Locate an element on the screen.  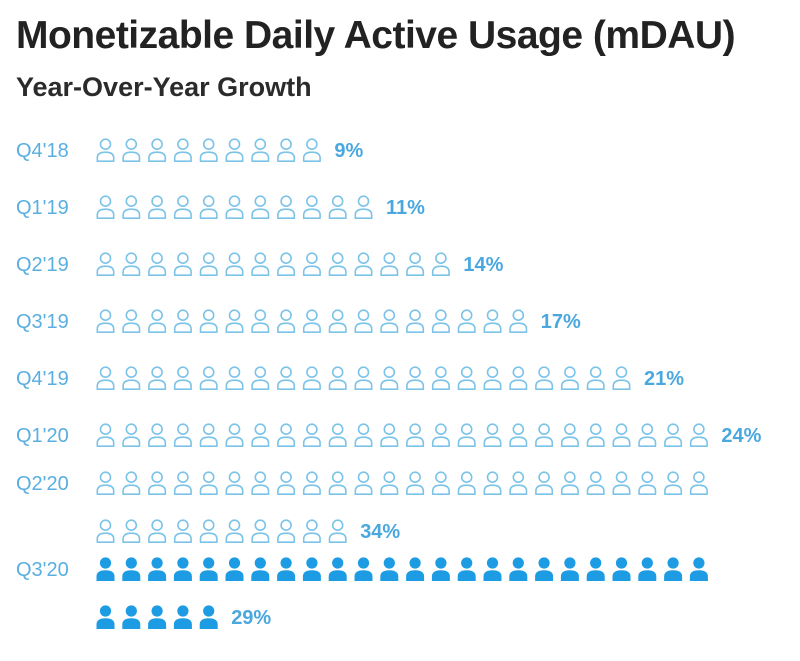
bar-row: Q2'20 34% is located at coordinates (362, 507).